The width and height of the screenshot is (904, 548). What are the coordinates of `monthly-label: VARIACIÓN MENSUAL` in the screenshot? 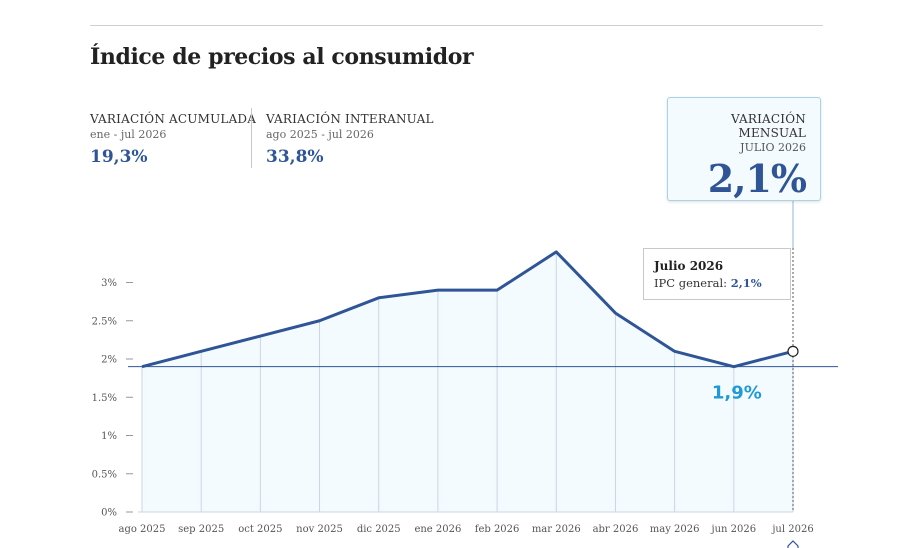 It's located at (768, 126).